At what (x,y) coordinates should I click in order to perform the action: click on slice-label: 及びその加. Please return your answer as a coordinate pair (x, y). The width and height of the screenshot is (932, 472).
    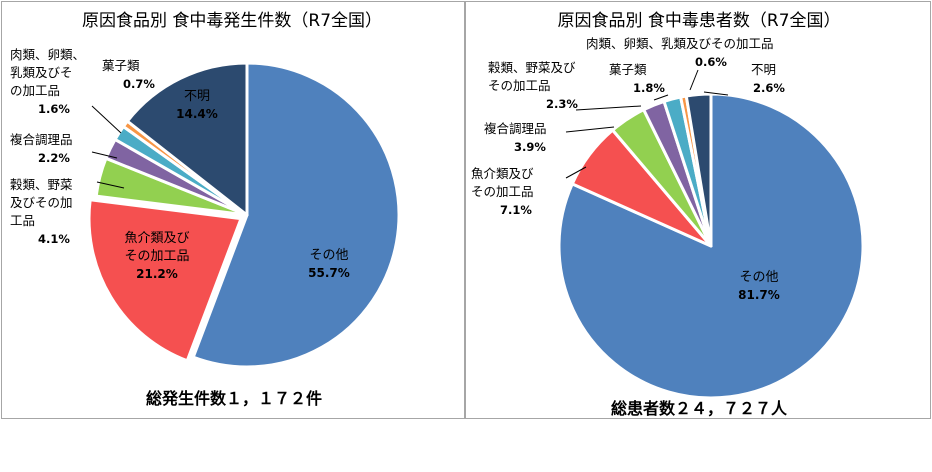
    Looking at the image, I should click on (41, 202).